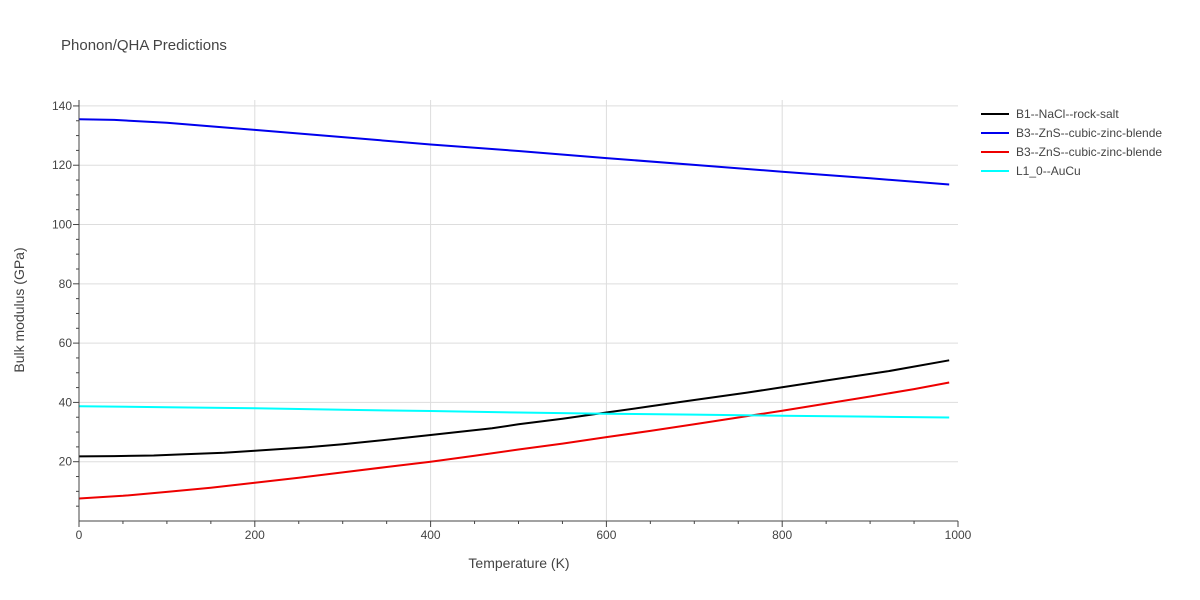 Image resolution: width=1200 pixels, height=600 pixels. Describe the element at coordinates (79, 535) in the screenshot. I see `x-tick-label: 0` at that location.